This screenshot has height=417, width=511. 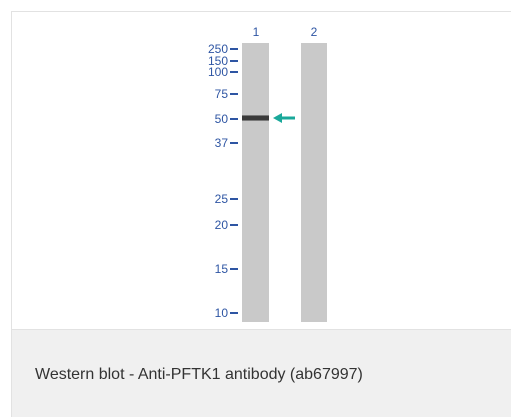 I want to click on marker-label-15: 15, so click(x=222, y=269).